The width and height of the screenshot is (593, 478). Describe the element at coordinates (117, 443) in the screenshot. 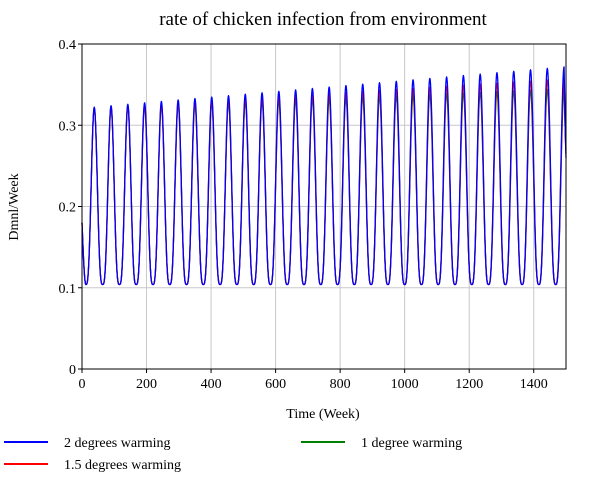

I see `legend-label: 2 degrees warming` at that location.